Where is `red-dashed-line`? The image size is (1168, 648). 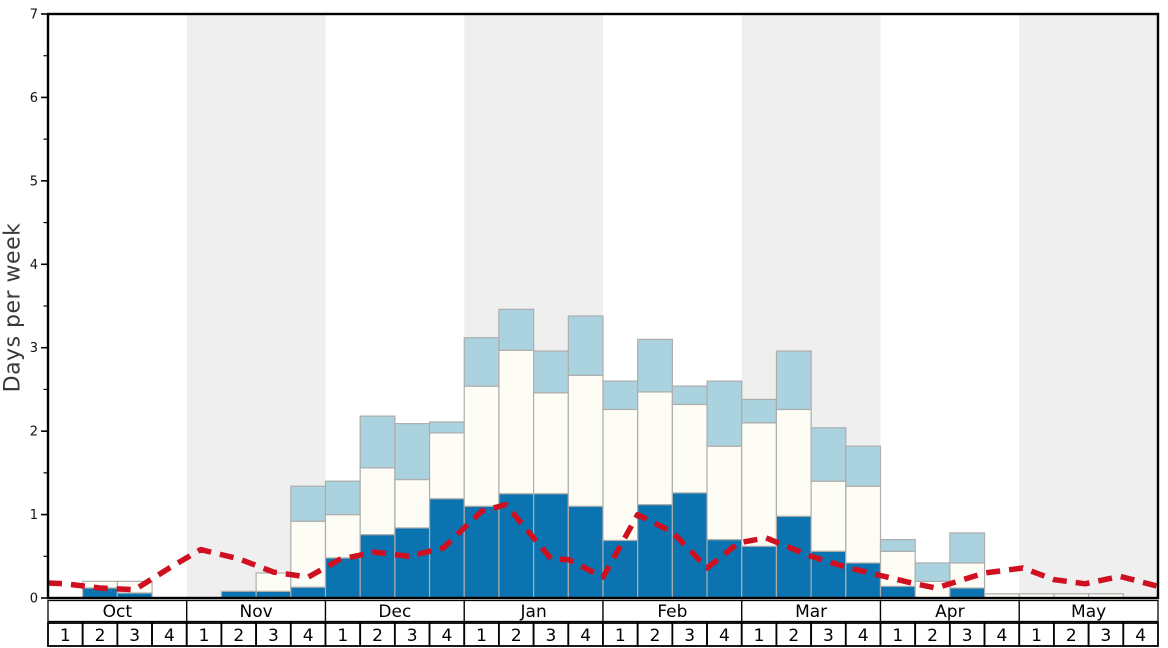
red-dashed-line is located at coordinates (603, 547).